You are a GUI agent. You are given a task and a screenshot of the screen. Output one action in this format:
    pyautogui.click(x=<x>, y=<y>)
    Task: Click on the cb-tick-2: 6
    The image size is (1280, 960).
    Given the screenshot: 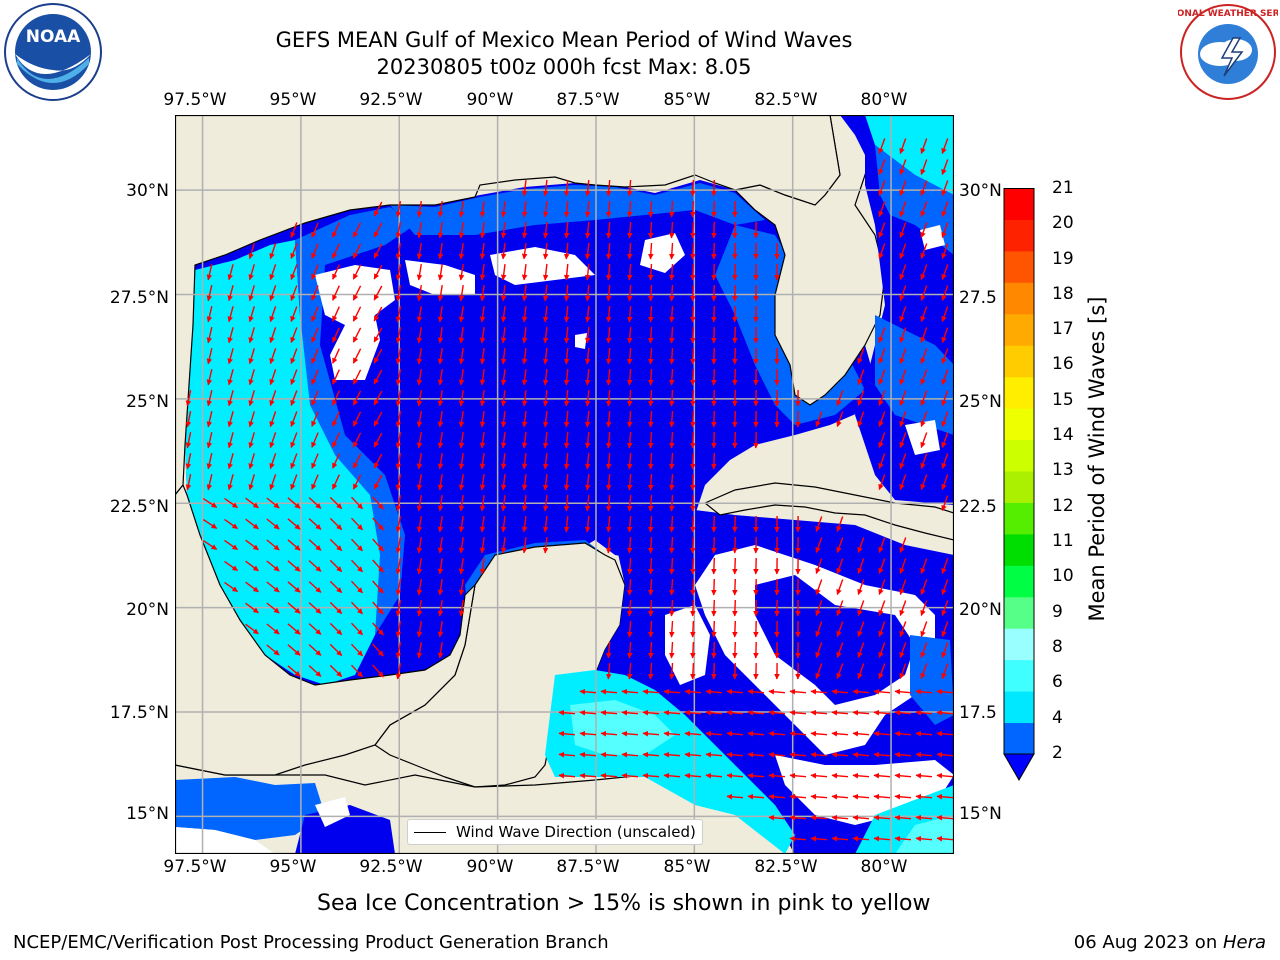 What is the action you would take?
    pyautogui.click(x=1057, y=682)
    